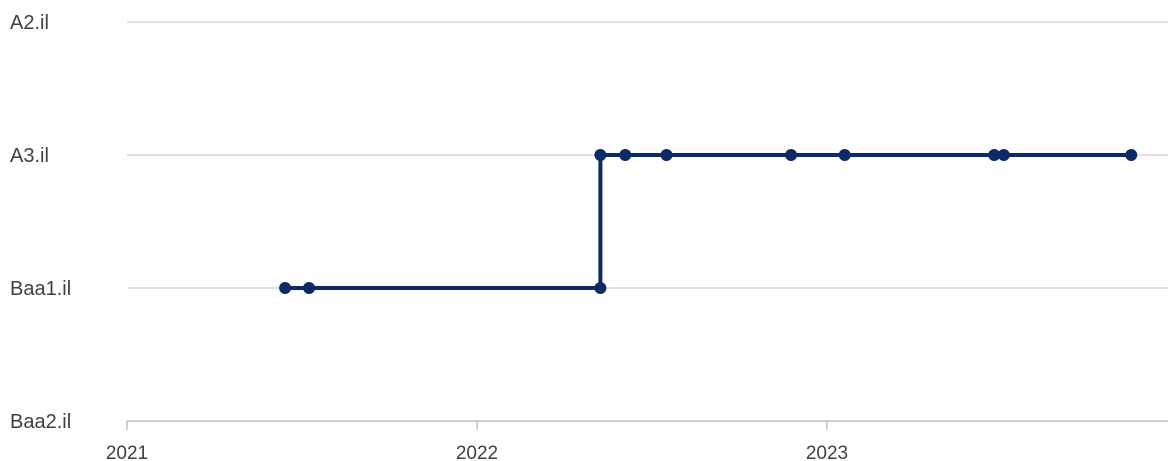 The width and height of the screenshot is (1168, 461). Describe the element at coordinates (637, 440) in the screenshot. I see `x-axis: 2021 2022 2023` at that location.